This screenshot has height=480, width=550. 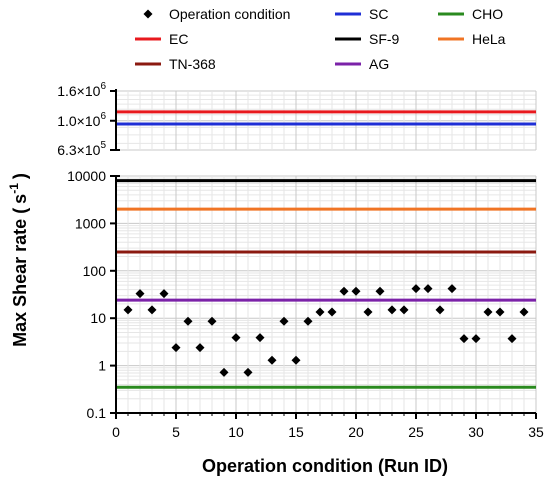 I want to click on x-tick-label: 0, so click(x=116, y=432).